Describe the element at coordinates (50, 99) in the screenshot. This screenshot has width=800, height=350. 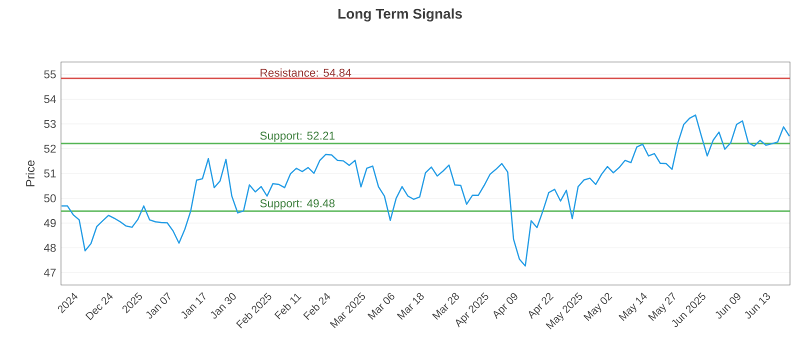
I see `y-tick-label: 54` at that location.